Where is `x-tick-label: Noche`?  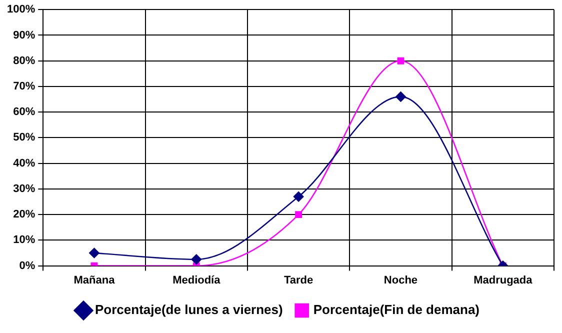
x-tick-label: Noche is located at coordinates (401, 280).